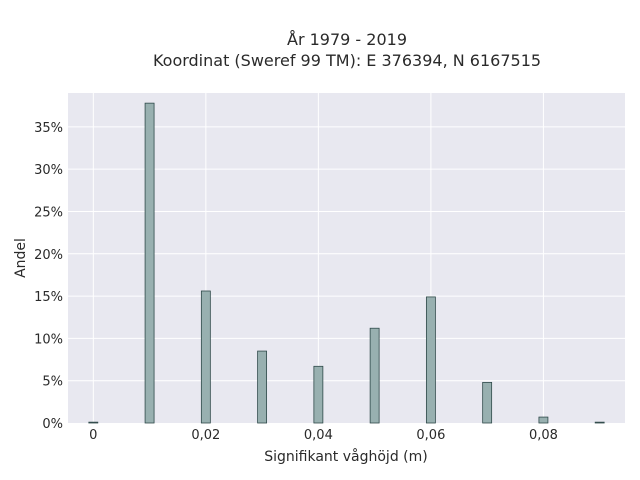 The width and height of the screenshot is (640, 480). Describe the element at coordinates (48, 255) in the screenshot. I see `y-tick-label: 20%` at that location.